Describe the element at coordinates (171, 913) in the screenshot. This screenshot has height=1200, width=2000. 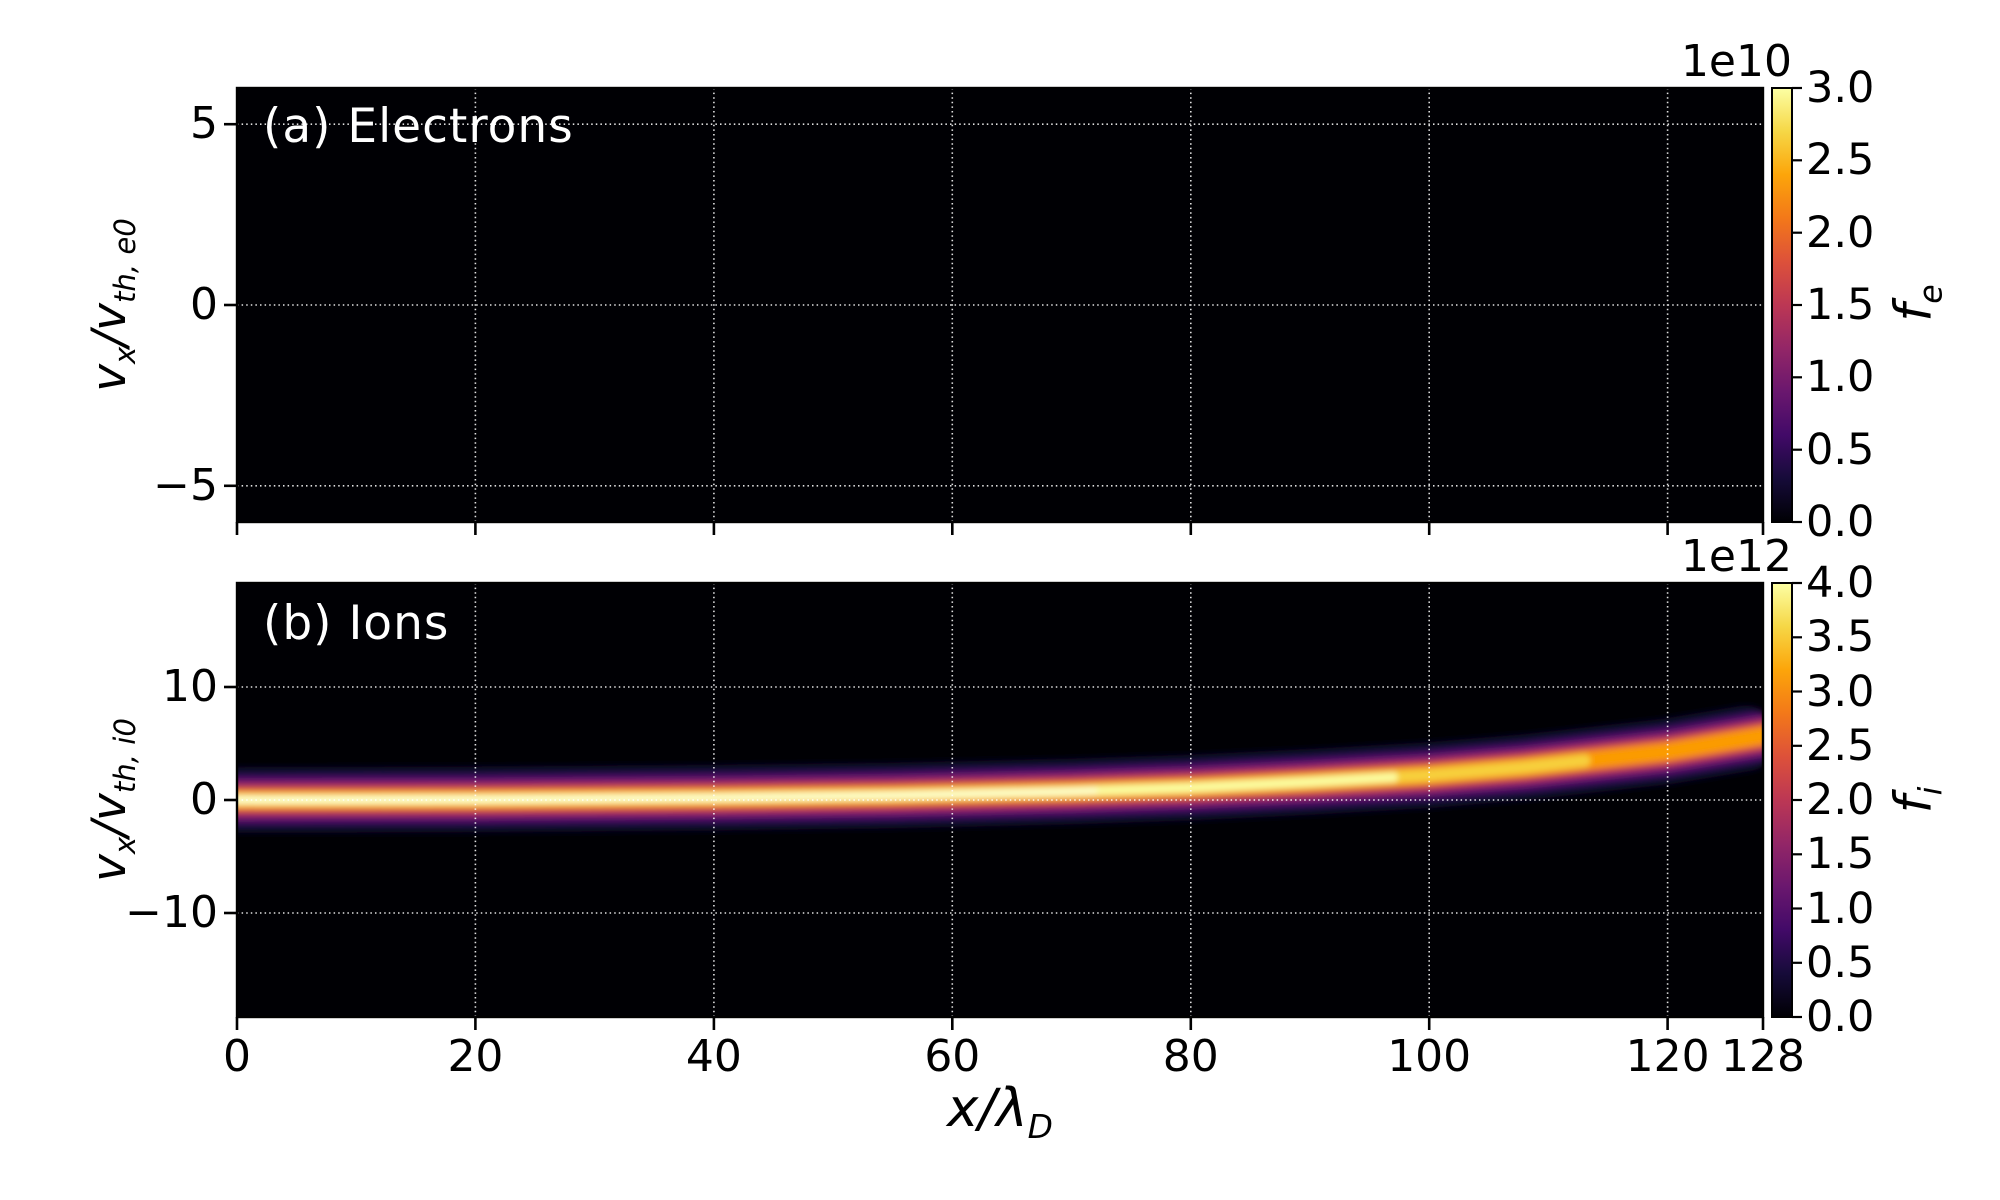
I see `y-tick-label: −10` at that location.